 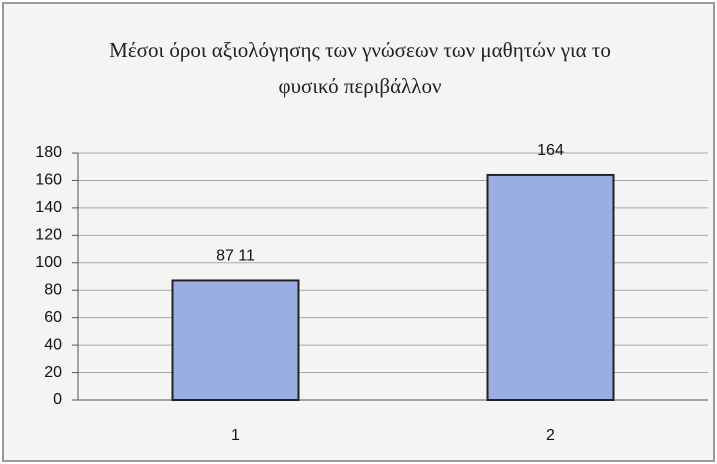 What do you see at coordinates (53, 289) in the screenshot?
I see `y-tick-label: 80` at bounding box center [53, 289].